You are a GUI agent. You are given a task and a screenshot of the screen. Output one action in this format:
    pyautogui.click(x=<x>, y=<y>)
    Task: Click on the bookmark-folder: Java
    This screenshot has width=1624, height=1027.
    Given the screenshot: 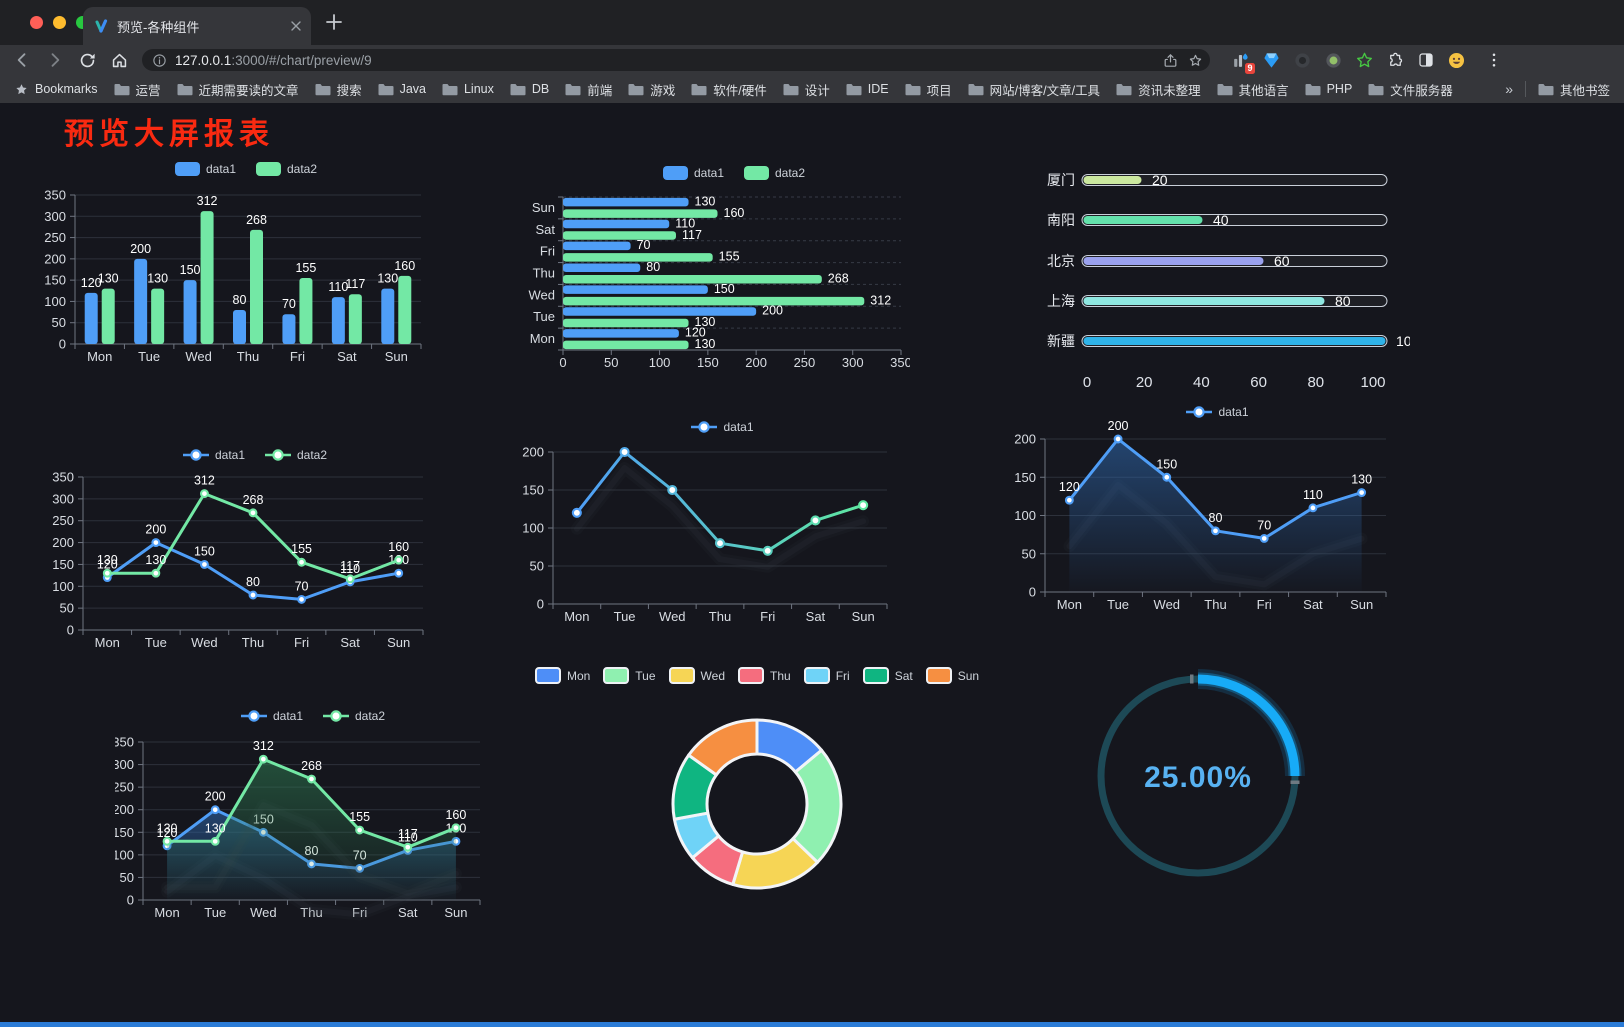 What is the action you would take?
    pyautogui.click(x=402, y=89)
    